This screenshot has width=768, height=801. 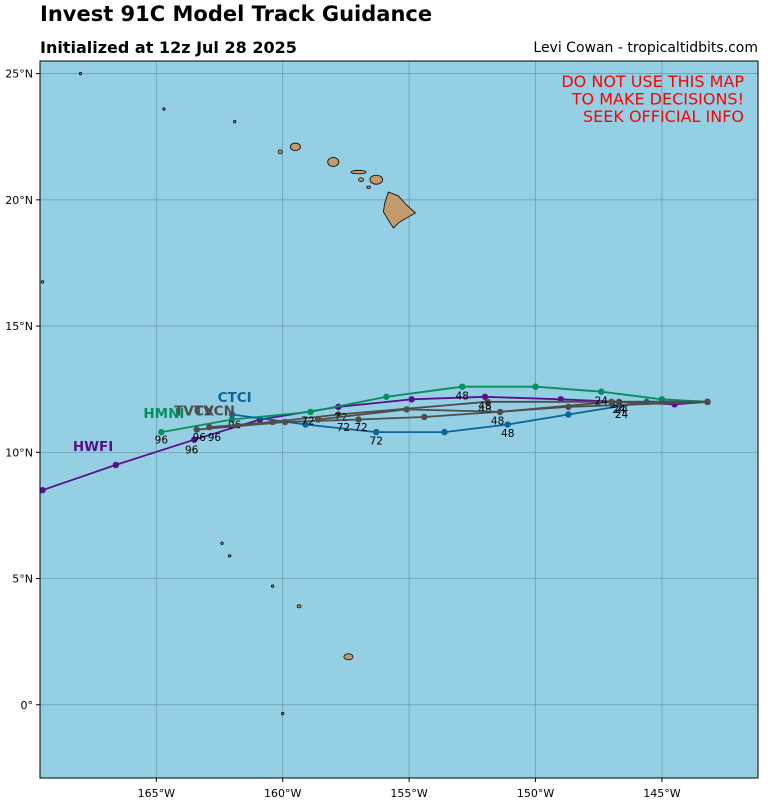 I want to click on warning-line: SEEK OFFICIAL INFO, so click(x=663, y=116).